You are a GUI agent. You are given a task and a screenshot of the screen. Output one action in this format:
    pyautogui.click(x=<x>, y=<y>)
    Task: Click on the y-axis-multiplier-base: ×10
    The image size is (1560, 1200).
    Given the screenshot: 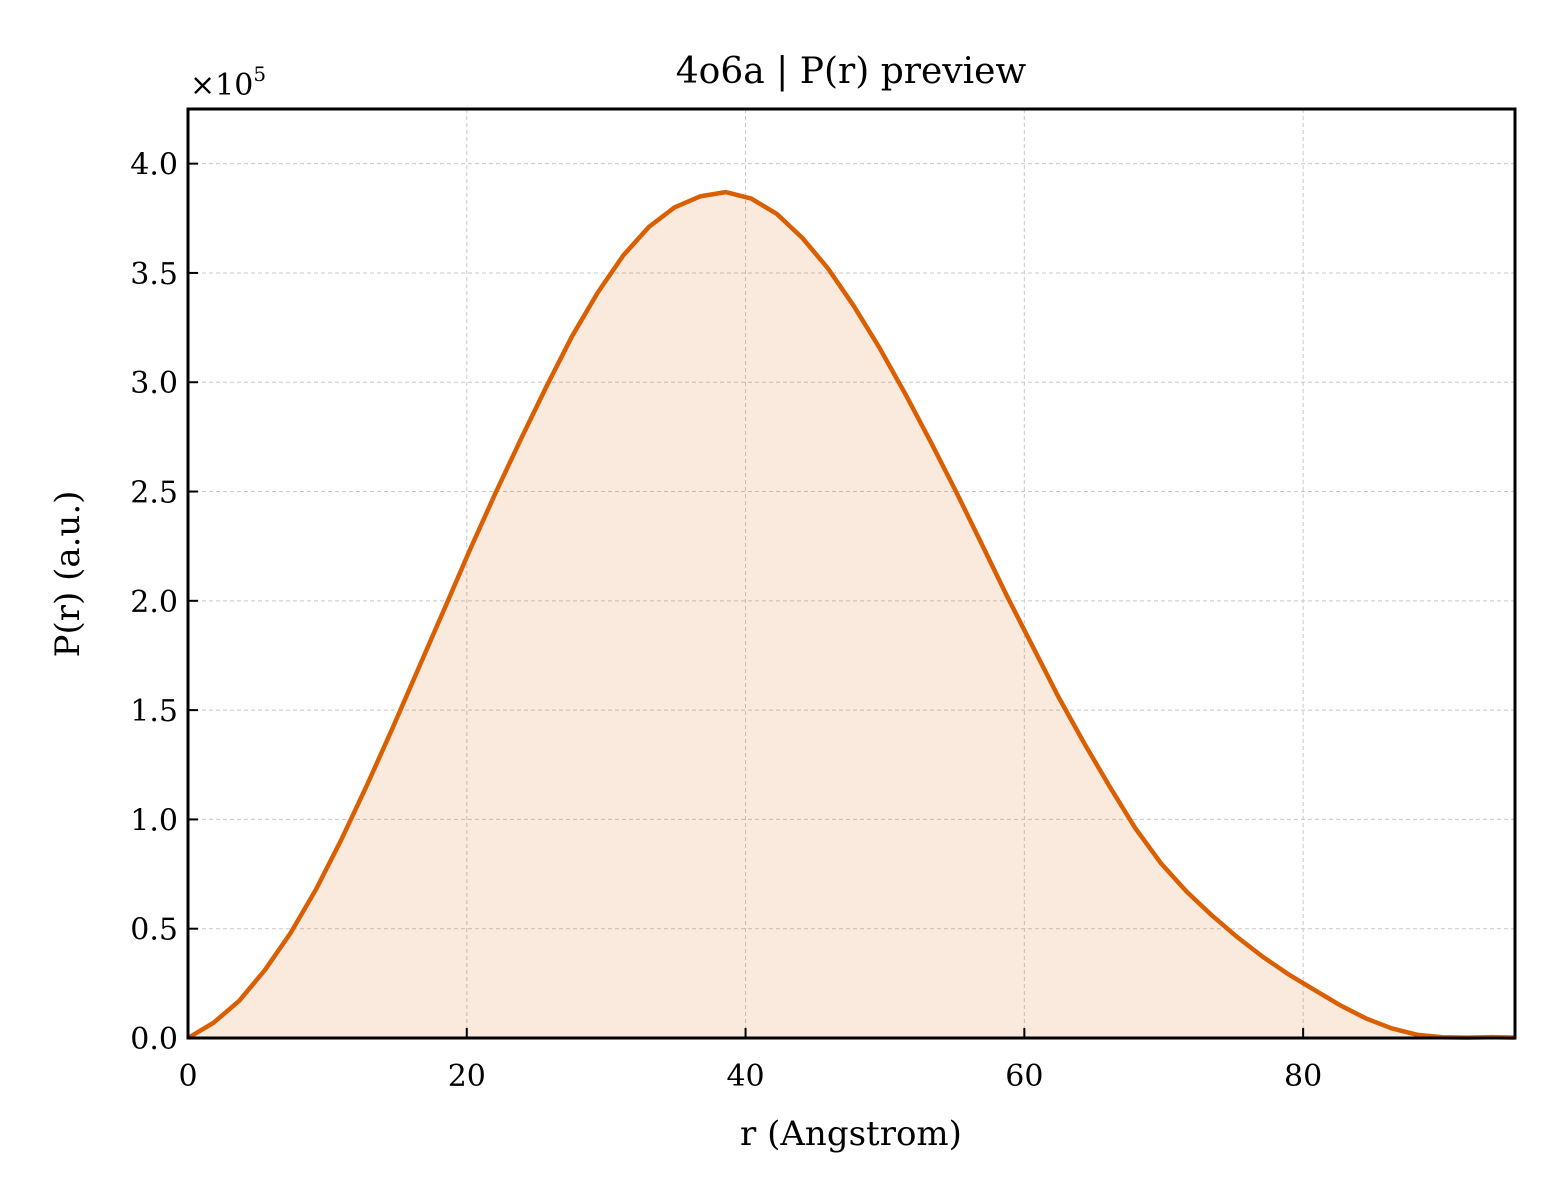 What is the action you would take?
    pyautogui.click(x=221, y=85)
    